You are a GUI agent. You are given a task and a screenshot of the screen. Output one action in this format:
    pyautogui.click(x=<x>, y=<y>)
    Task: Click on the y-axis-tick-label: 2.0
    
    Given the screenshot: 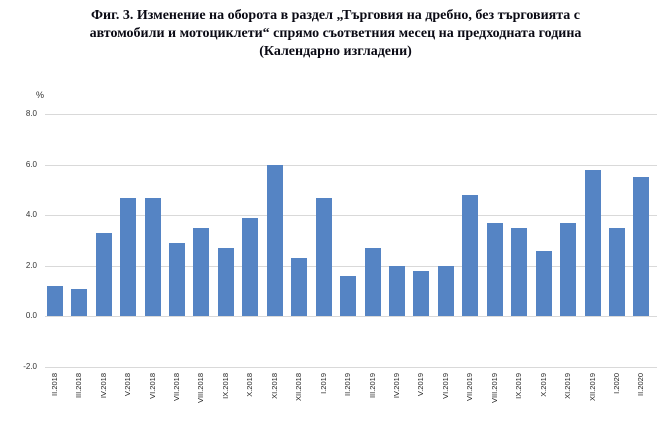 What is the action you would take?
    pyautogui.click(x=31, y=265)
    